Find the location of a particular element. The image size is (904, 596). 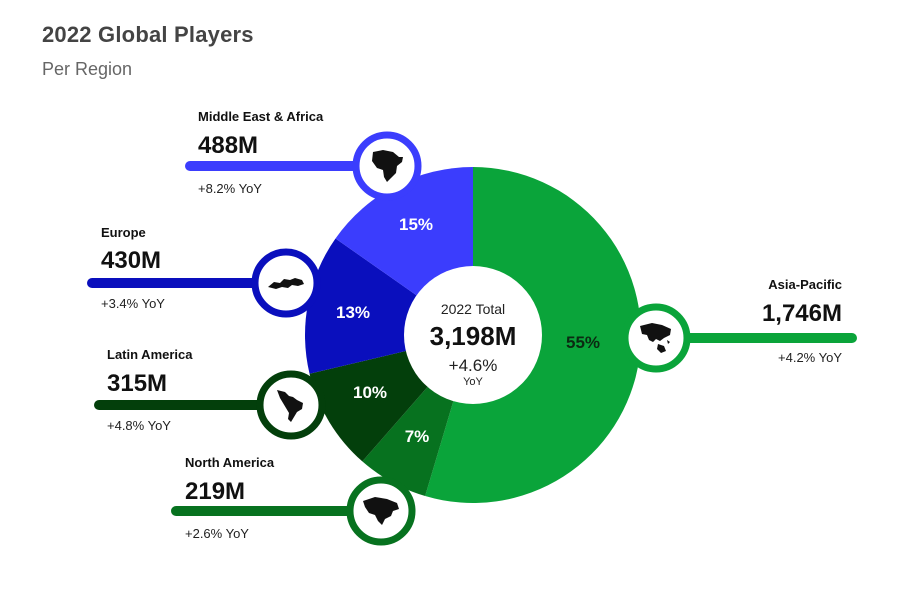

region-name-asia-pacific: Asia-Pacific is located at coordinates (805, 284).